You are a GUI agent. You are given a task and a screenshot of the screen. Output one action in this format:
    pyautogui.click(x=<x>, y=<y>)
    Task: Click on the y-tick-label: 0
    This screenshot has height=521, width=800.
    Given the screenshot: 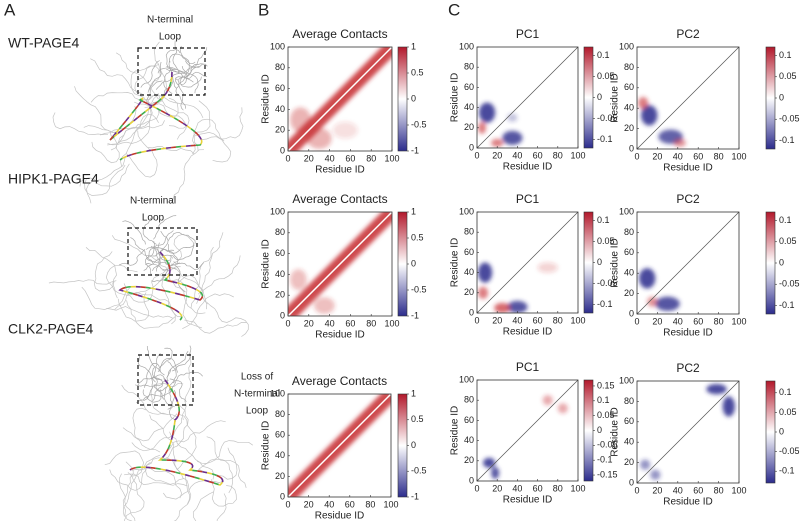 What is the action you would take?
    pyautogui.click(x=282, y=315)
    